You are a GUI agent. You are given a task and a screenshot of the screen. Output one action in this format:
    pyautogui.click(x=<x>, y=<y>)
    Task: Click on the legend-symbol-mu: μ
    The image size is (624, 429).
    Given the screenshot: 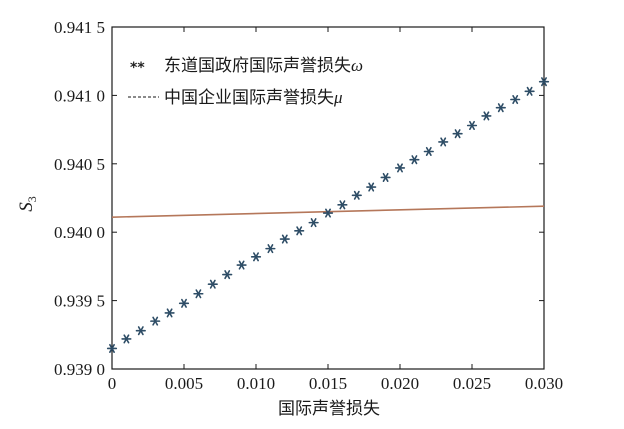 What is the action you would take?
    pyautogui.click(x=338, y=97)
    